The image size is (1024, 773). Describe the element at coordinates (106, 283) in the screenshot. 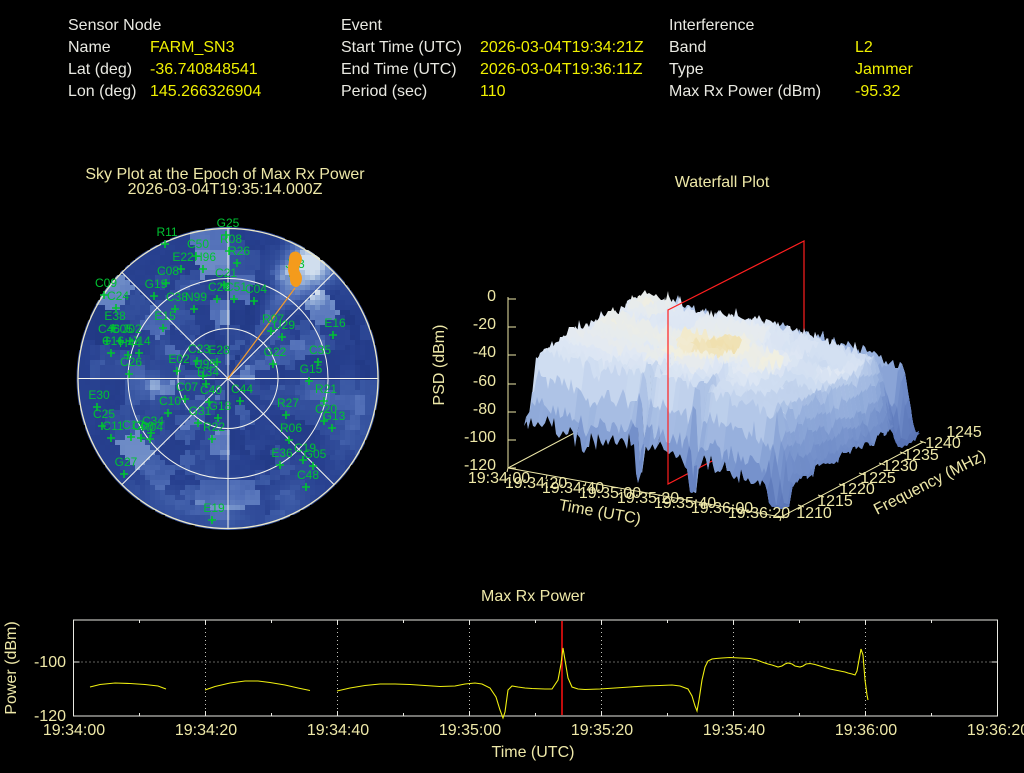

I see `svg-text: C09` at that location.